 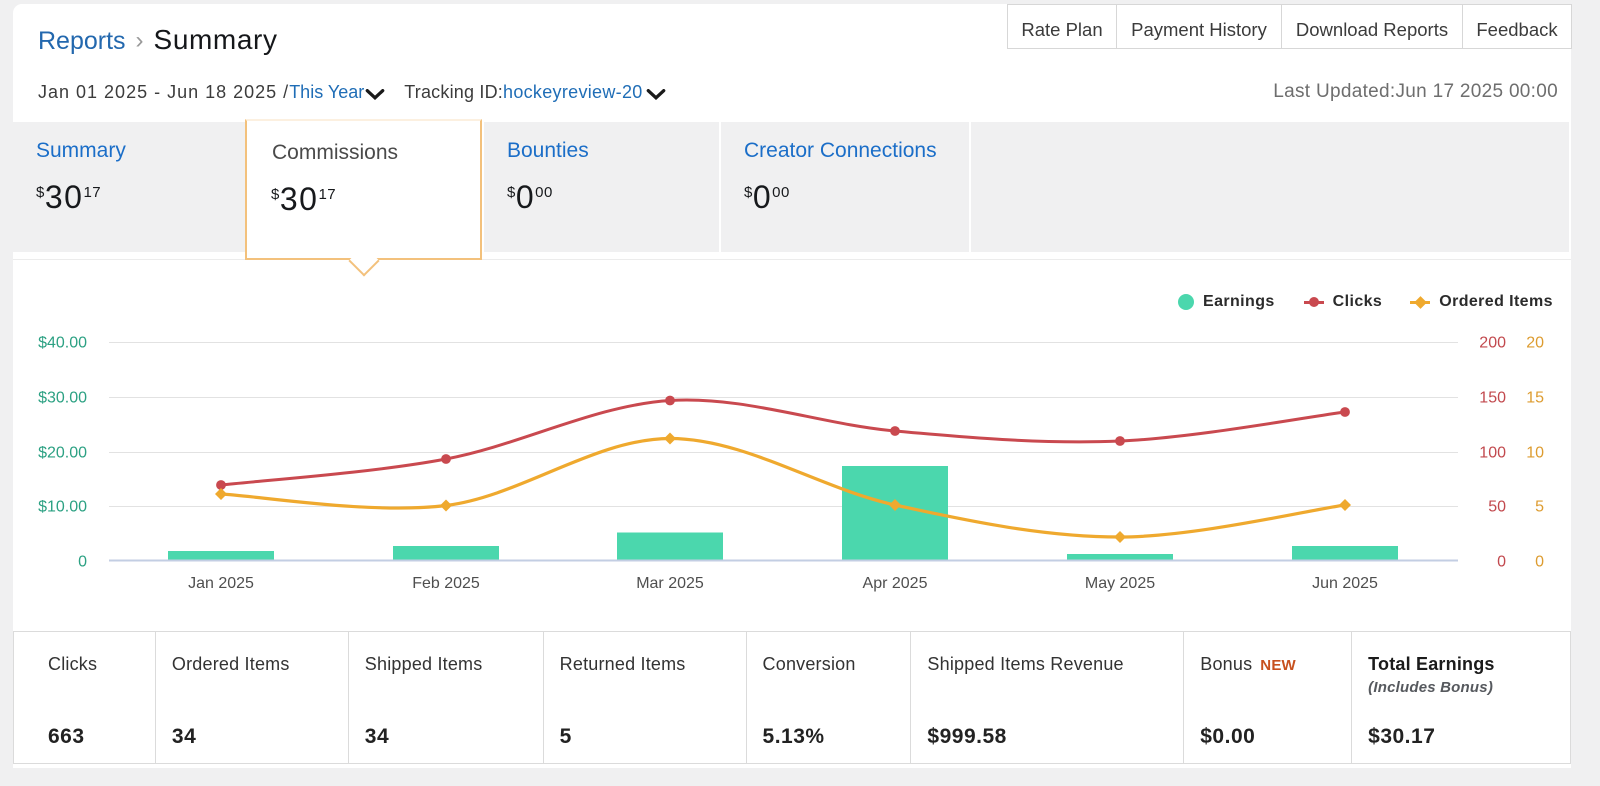 I want to click on svg-text: 200, so click(x=1492, y=343).